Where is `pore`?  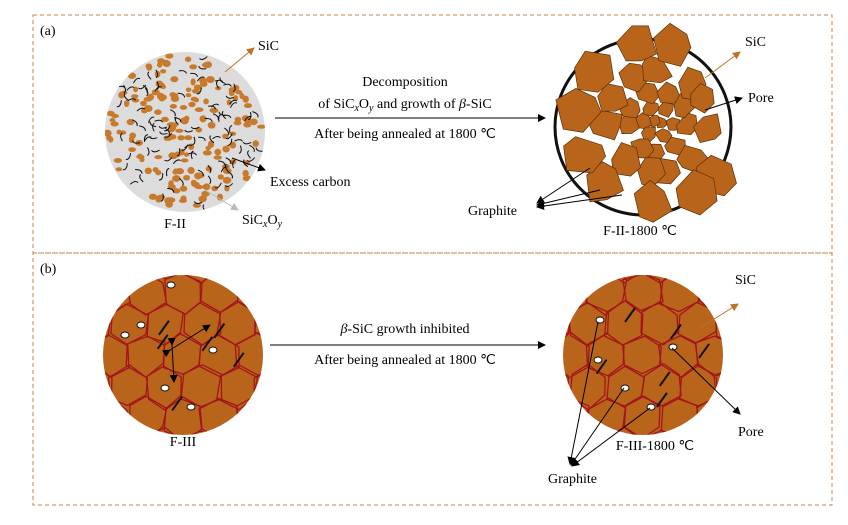 pore is located at coordinates (125, 335).